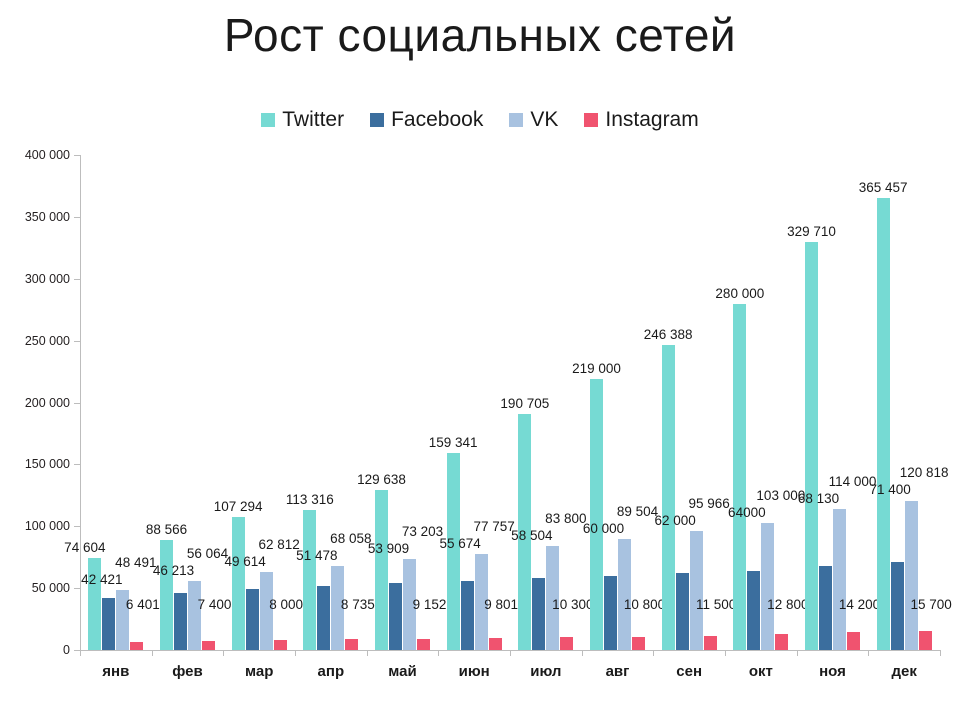  I want to click on legend-item-vk: VK, so click(533, 120).